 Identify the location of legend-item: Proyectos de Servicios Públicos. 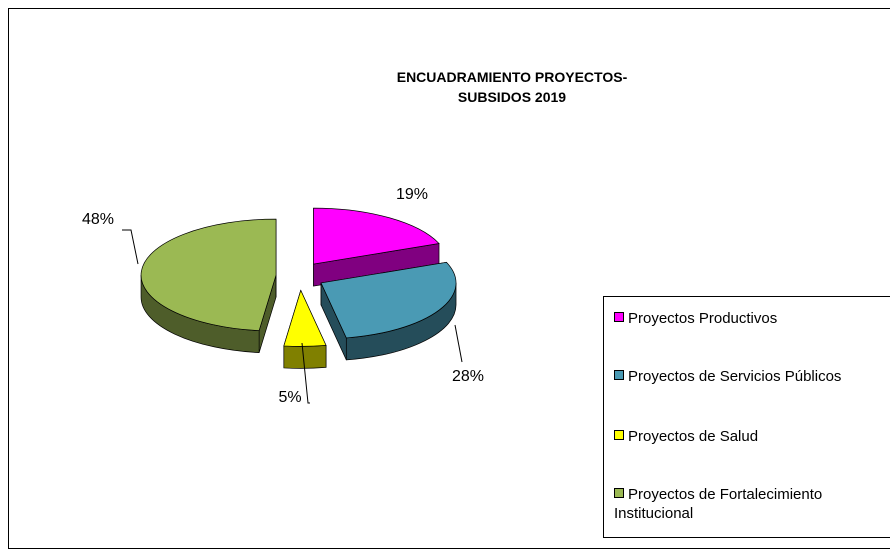
(749, 376).